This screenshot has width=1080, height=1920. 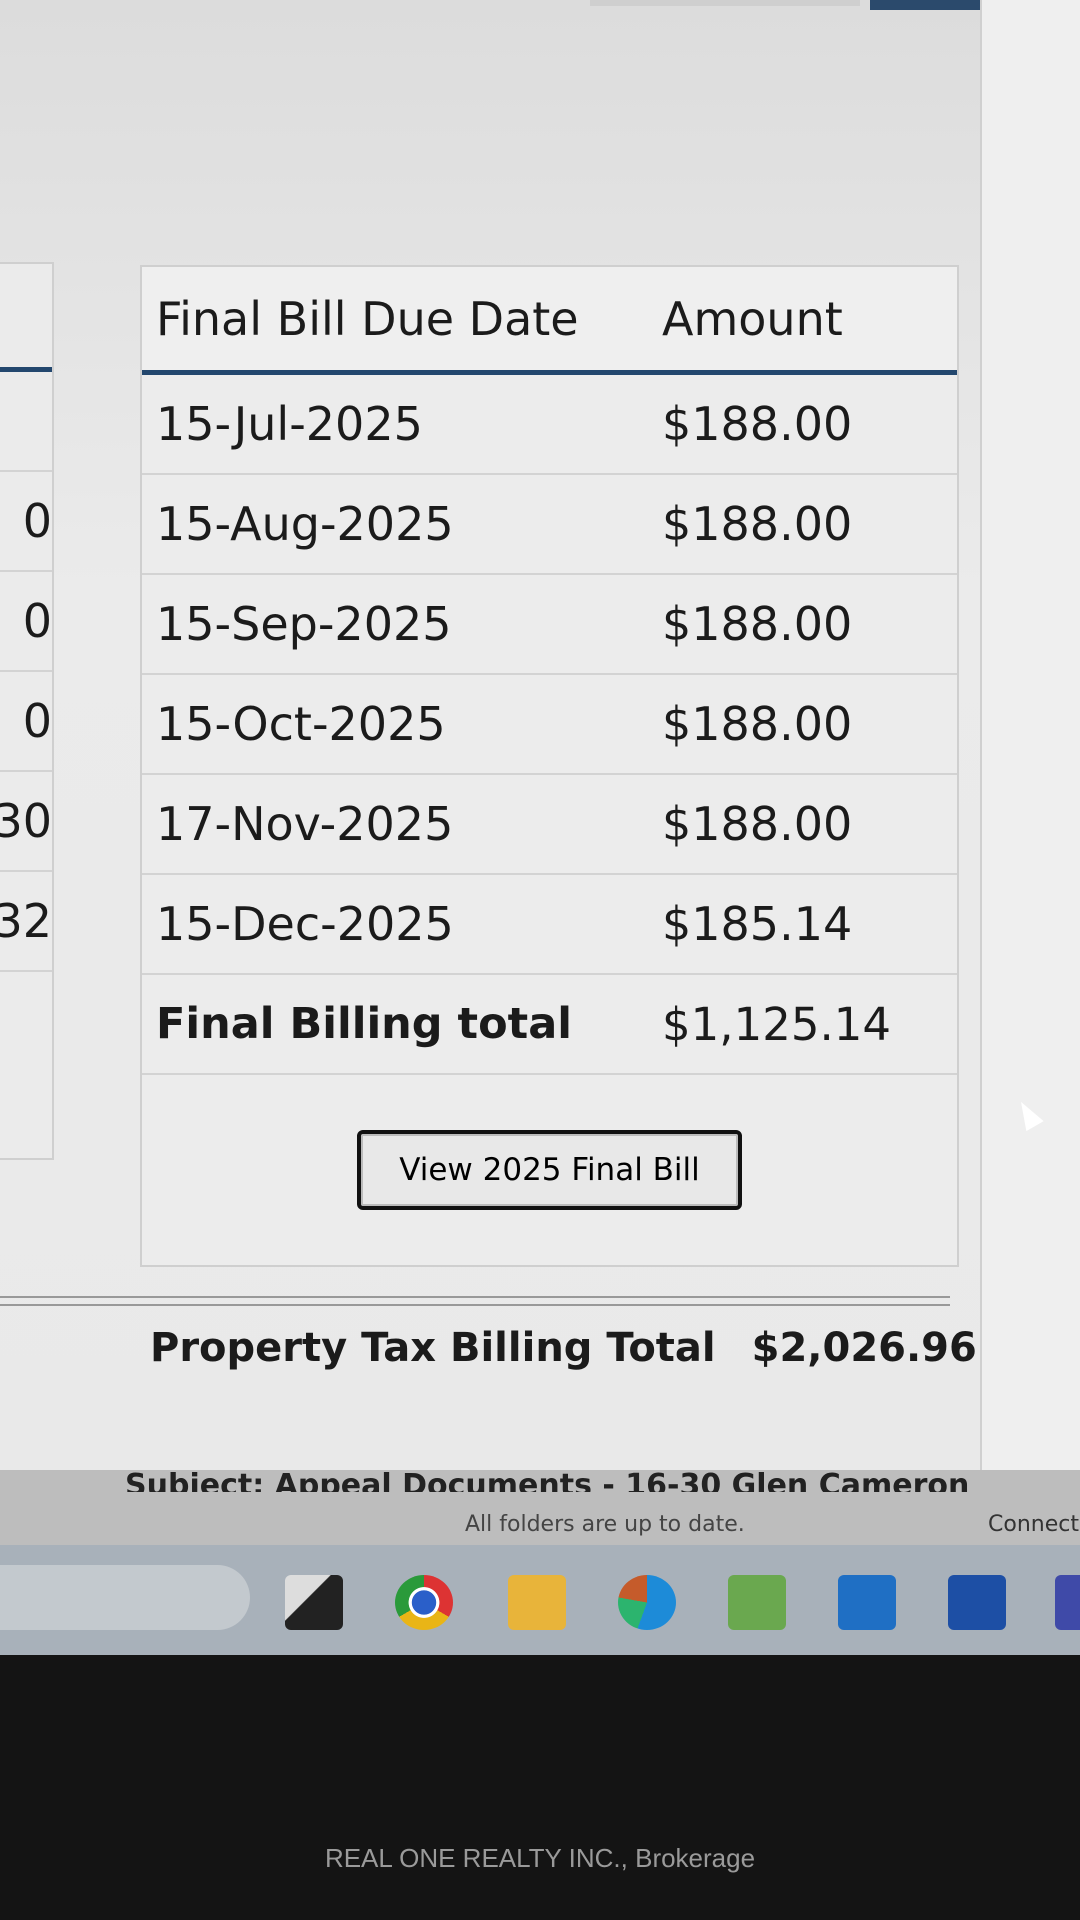 What do you see at coordinates (305, 824) in the screenshot?
I see `due-date: 17-Nov-2025` at bounding box center [305, 824].